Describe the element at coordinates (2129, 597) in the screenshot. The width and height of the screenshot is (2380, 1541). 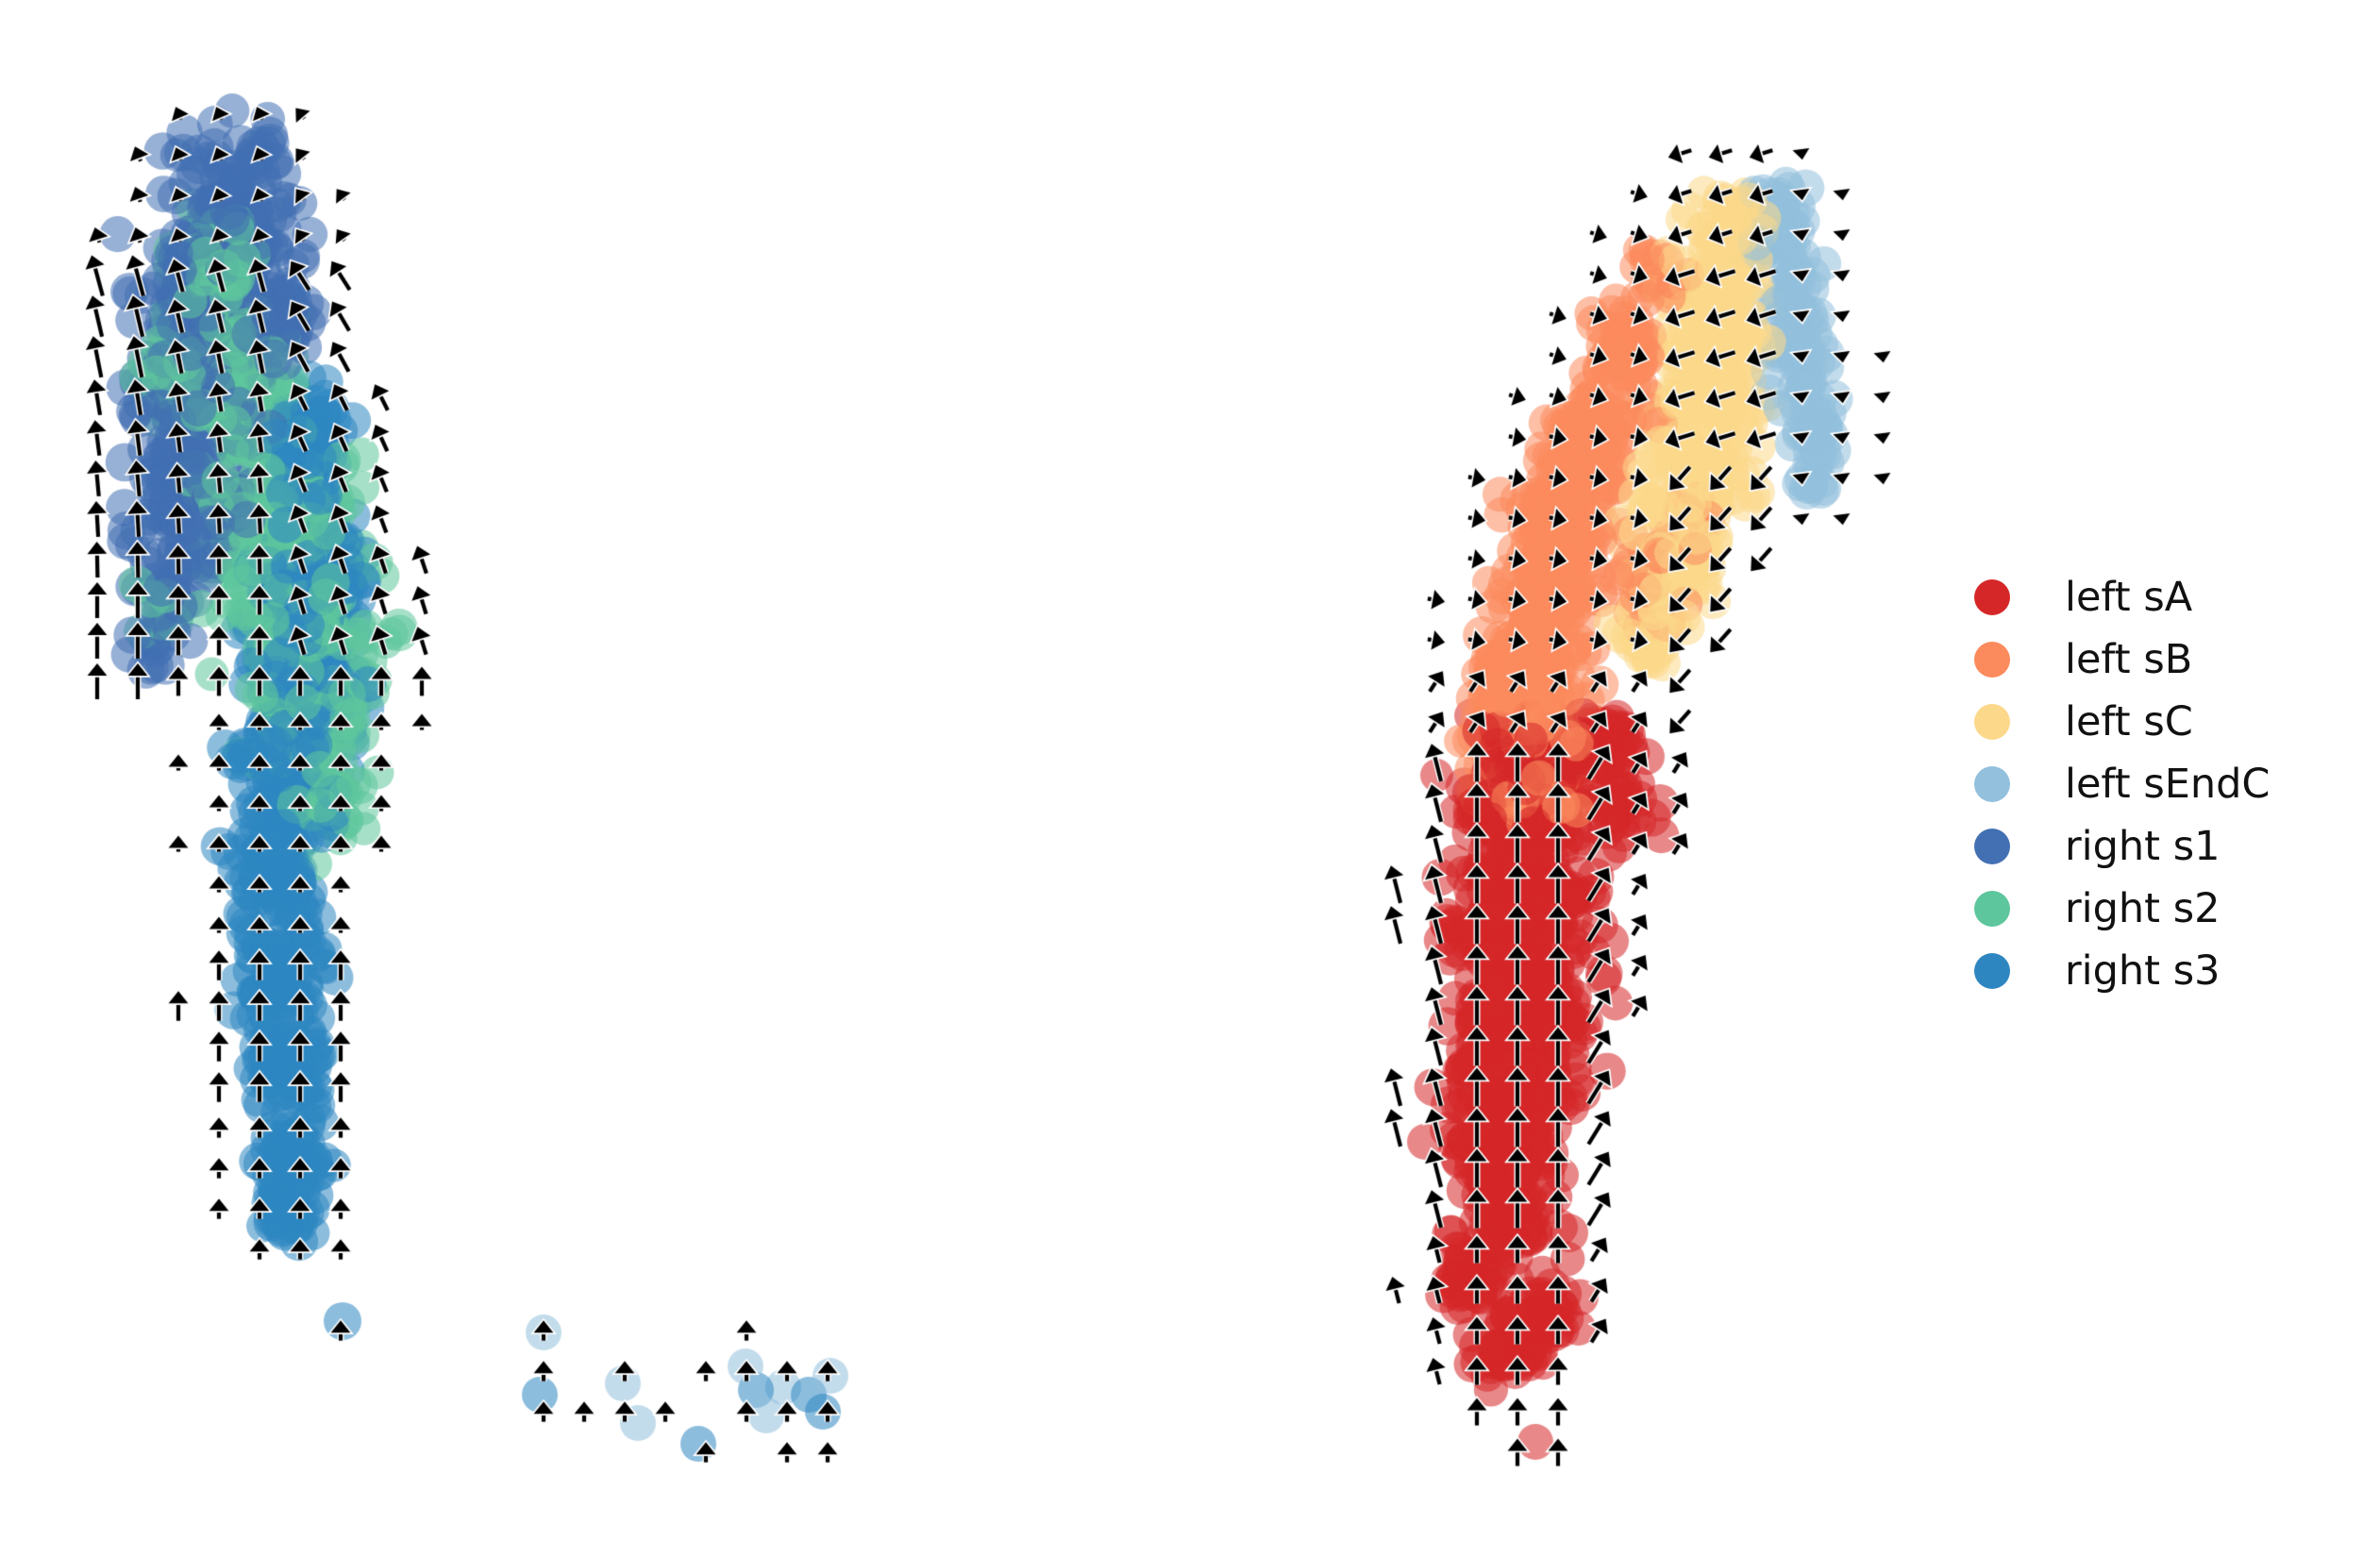
I see `legend-item-label: left sA` at that location.